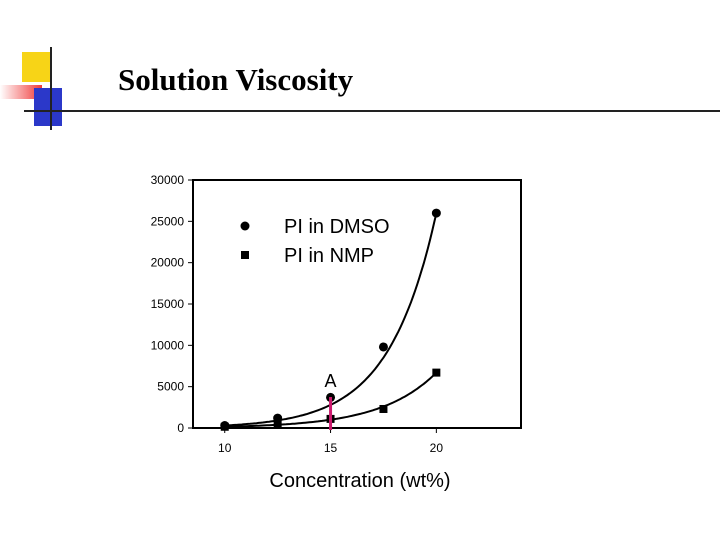 The width and height of the screenshot is (720, 540). I want to click on legend-label: PI in DMSO, so click(337, 227).